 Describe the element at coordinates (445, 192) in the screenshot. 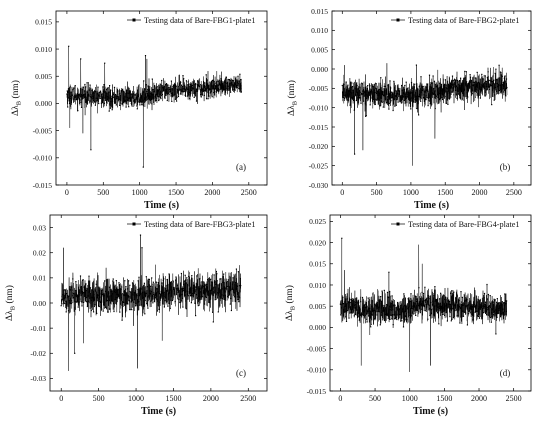

I see `x-tick-label: 1500` at that location.